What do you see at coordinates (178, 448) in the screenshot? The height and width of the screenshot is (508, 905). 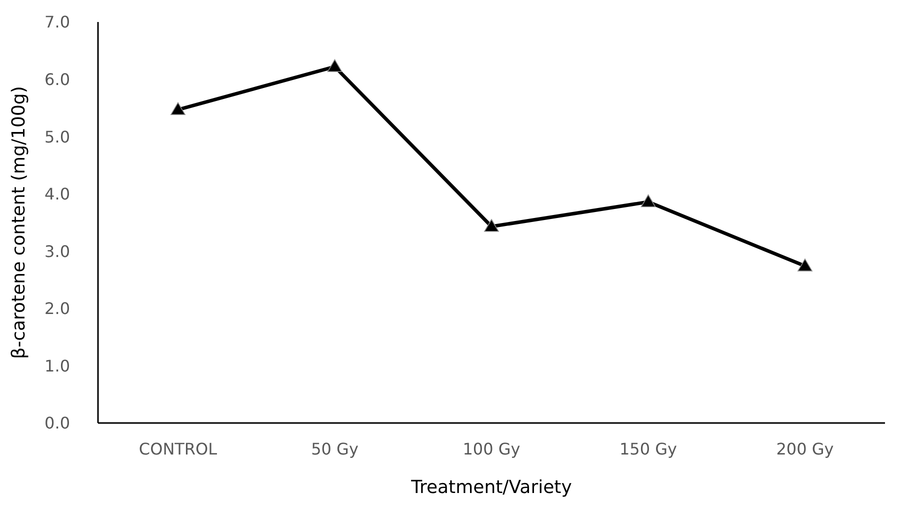 I see `x-tick-label: CONTROL` at bounding box center [178, 448].